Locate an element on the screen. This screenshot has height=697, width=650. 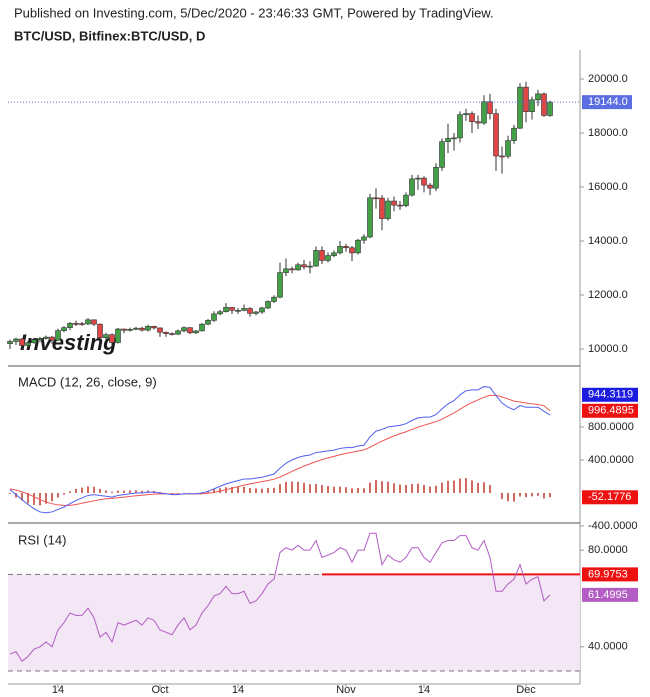
value-box-label: 19144.0 is located at coordinates (608, 102).